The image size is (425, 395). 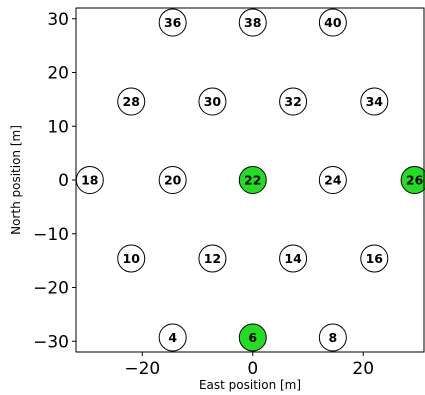 I want to click on antenna-marker-24: 24, so click(x=332, y=180).